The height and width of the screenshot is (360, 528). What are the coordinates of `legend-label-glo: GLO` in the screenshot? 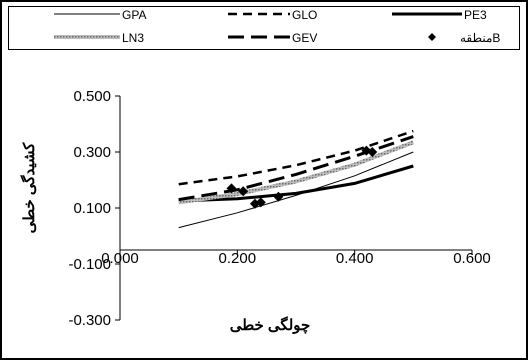 It's located at (304, 15).